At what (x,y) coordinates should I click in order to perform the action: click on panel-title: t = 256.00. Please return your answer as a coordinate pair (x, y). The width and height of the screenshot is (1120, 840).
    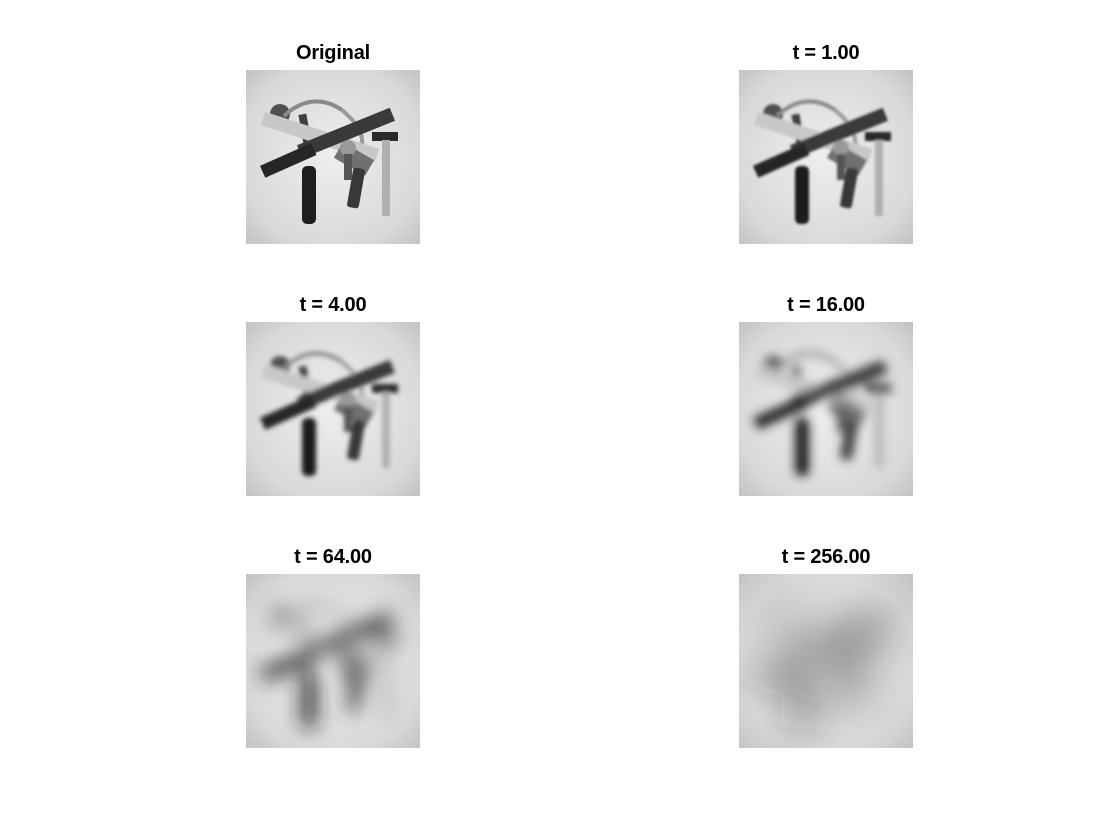
    Looking at the image, I should click on (826, 557).